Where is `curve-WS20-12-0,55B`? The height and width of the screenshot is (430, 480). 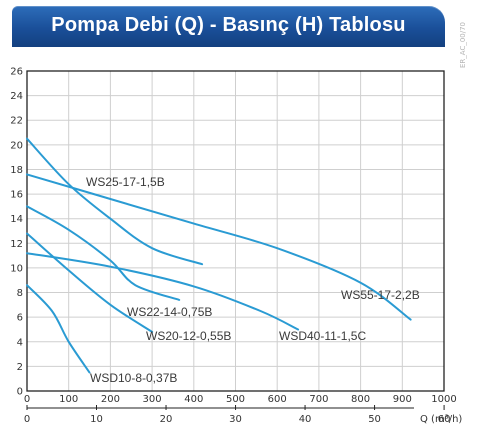 curve-WS20-12-0,55B is located at coordinates (90, 282).